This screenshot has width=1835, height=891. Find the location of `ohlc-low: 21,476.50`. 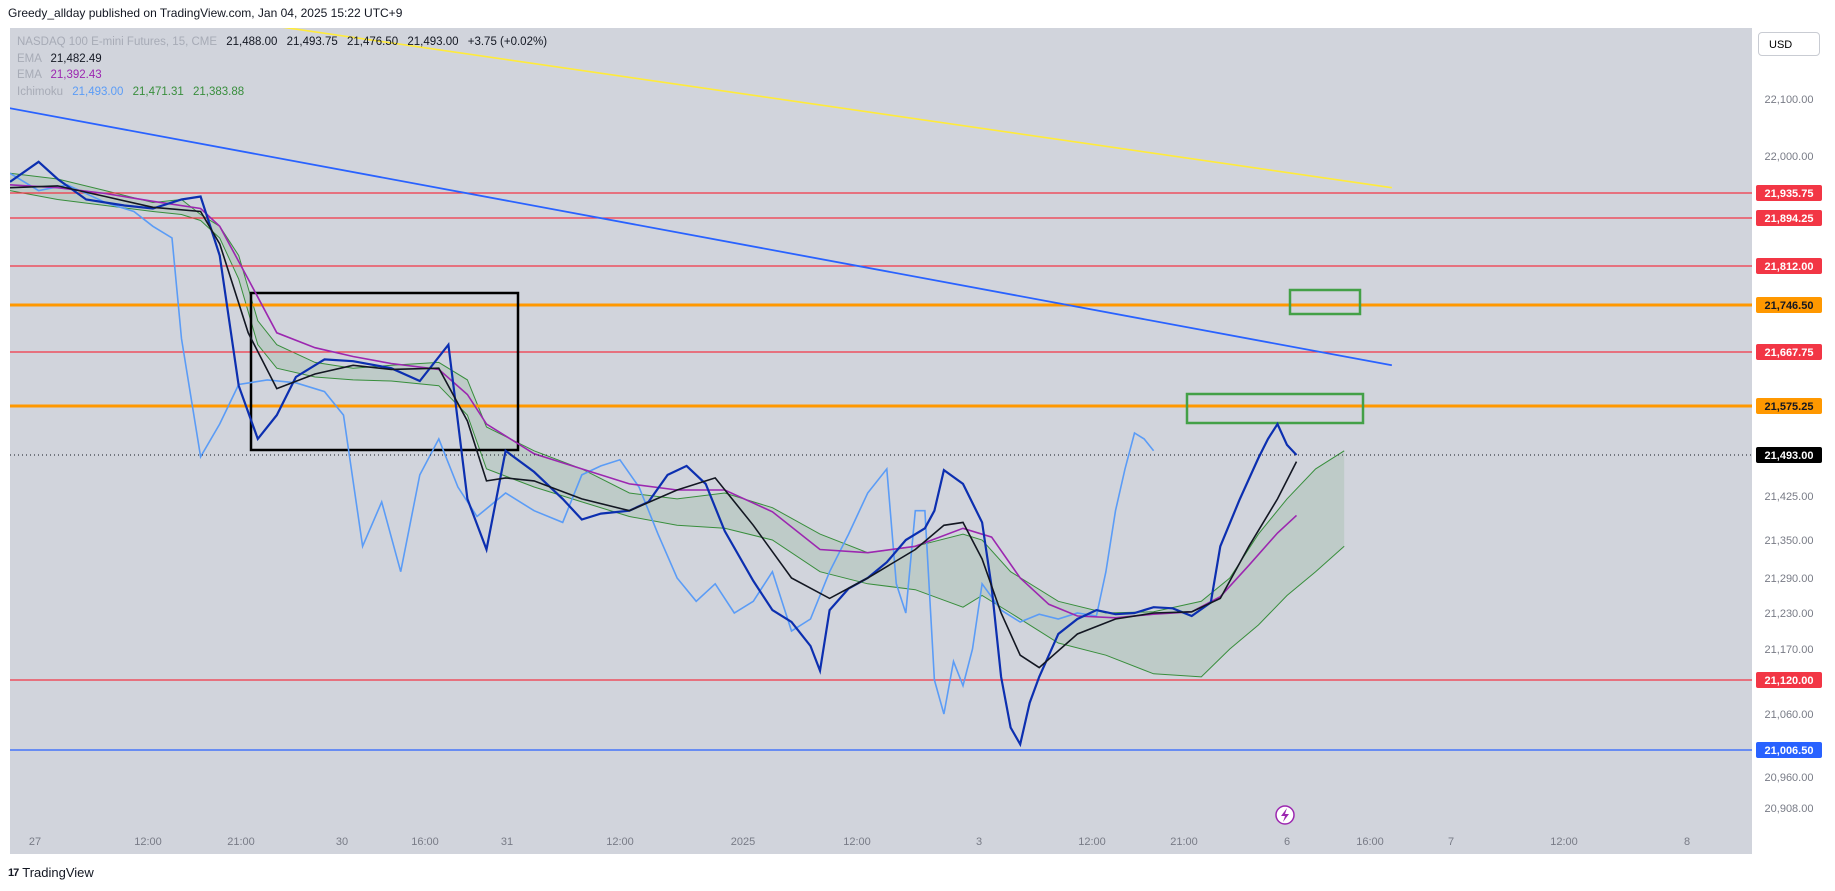

ohlc-low: 21,476.50 is located at coordinates (373, 42).